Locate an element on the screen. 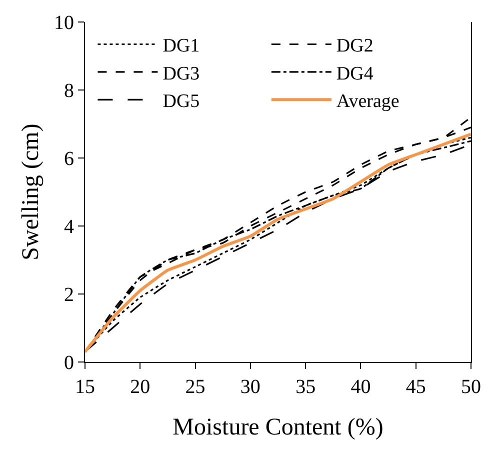 This screenshot has width=493, height=460. y-tick-label: 8 is located at coordinates (69, 91).